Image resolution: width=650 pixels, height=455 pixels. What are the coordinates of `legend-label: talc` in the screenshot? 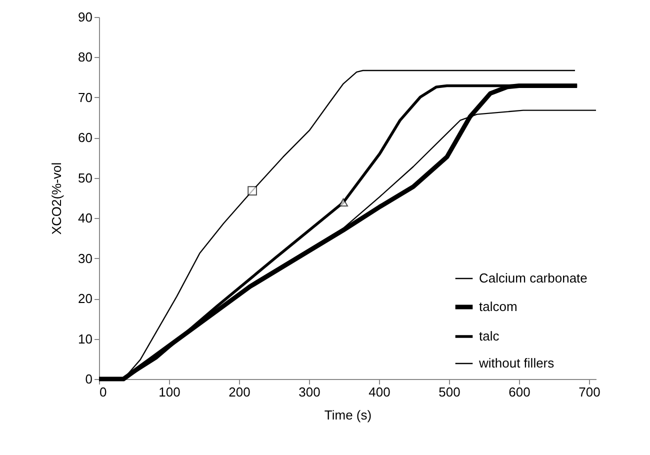 It's located at (489, 336).